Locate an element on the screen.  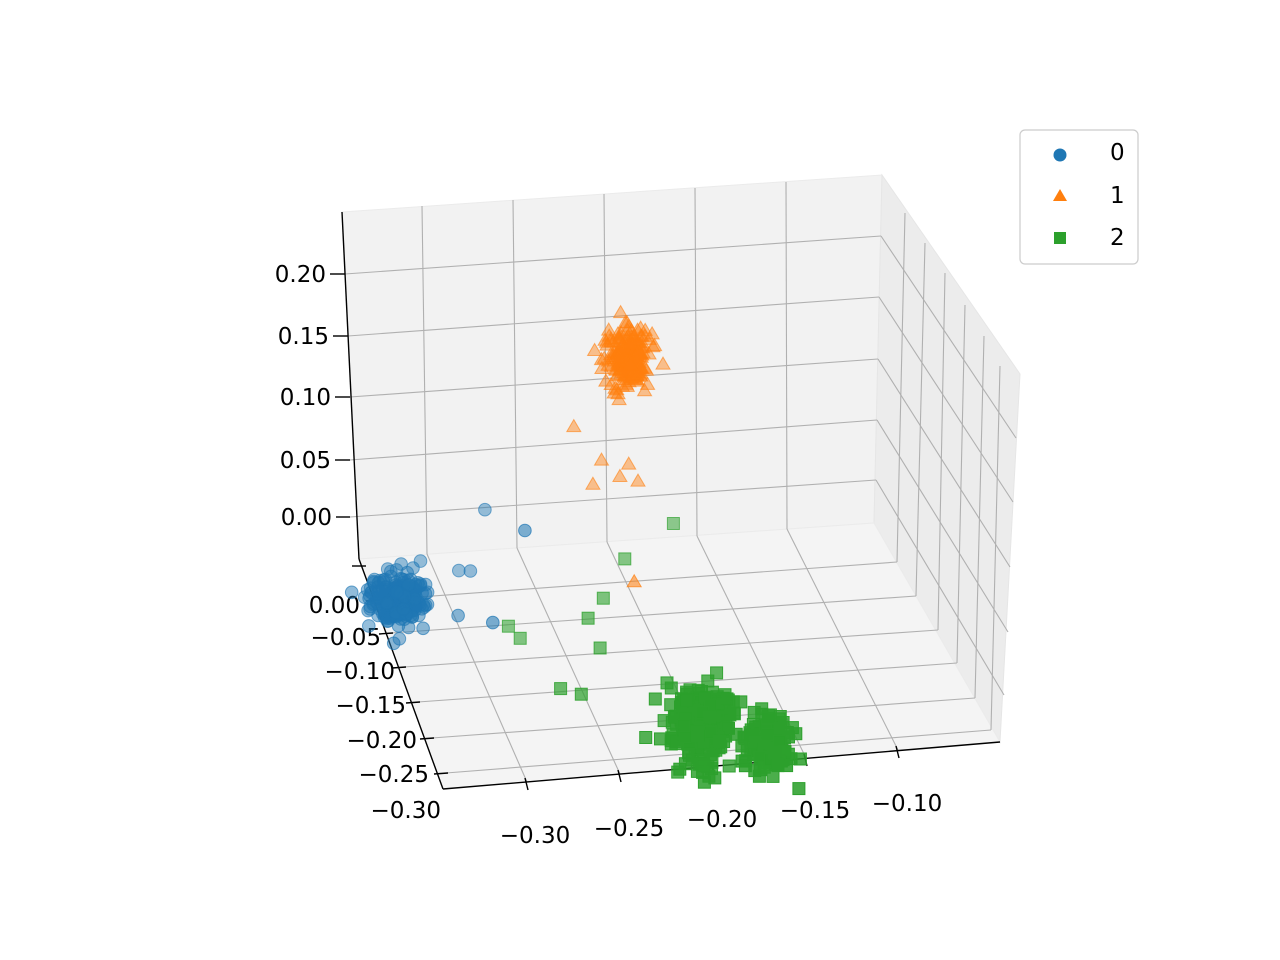
y-tick-label: −0.10 is located at coordinates (360, 672).